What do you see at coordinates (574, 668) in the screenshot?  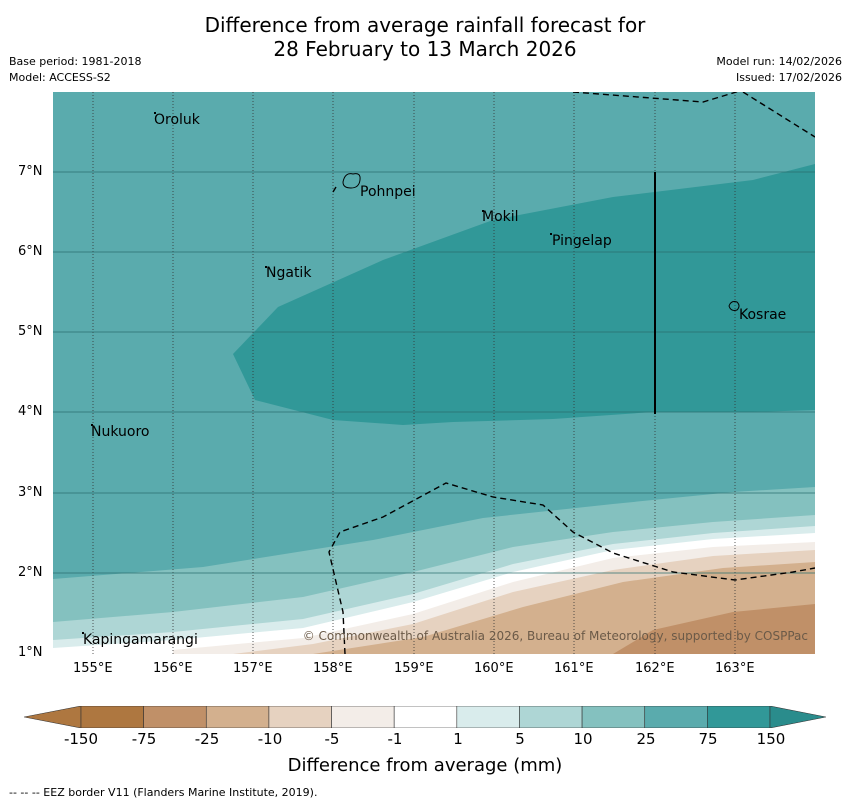 I see `lon-tick-161: 161°E` at bounding box center [574, 668].